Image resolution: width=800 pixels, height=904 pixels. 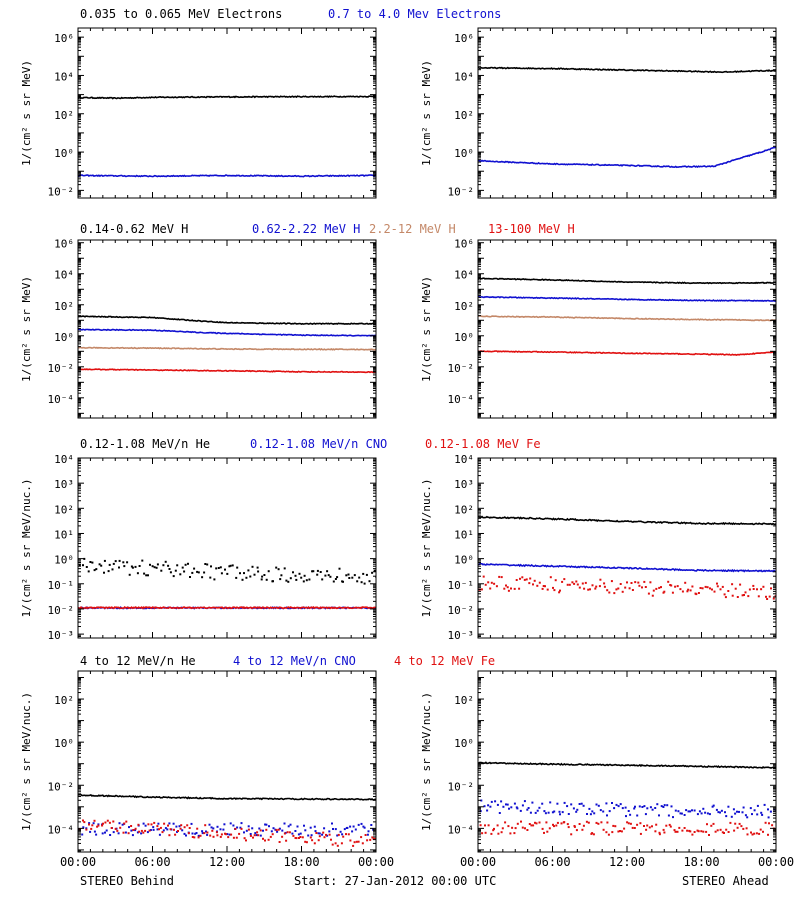 What do you see at coordinates (61, 635) in the screenshot?
I see `y-tick-label: 10⁻³` at bounding box center [61, 635].